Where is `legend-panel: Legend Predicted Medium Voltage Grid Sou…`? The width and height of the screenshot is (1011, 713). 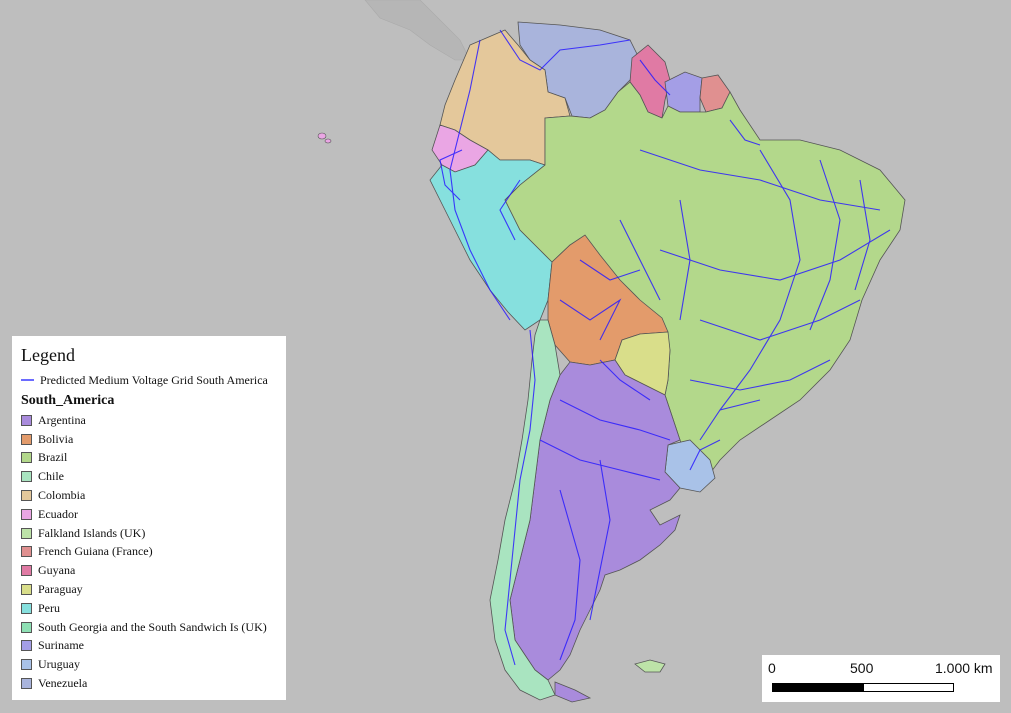
legend-panel: Legend Predicted Medium Voltage Grid Sou… is located at coordinates (149, 518).